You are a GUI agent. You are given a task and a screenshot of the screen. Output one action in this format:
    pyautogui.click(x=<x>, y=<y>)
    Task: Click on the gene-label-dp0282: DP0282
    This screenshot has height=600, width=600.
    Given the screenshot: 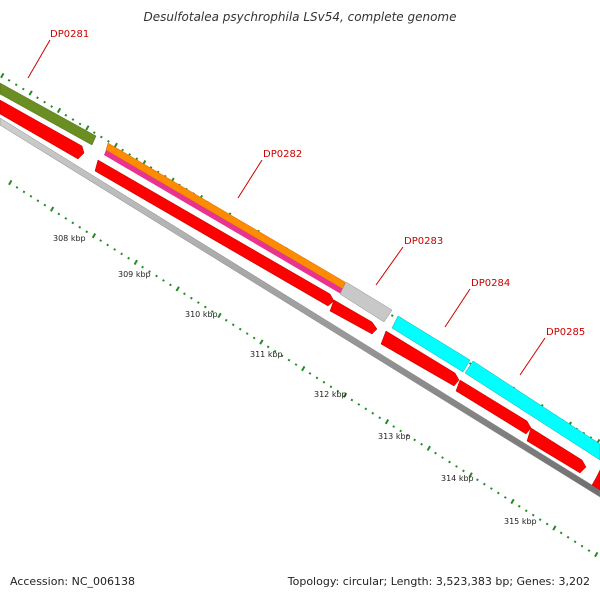 What is the action you would take?
    pyautogui.click(x=282, y=154)
    